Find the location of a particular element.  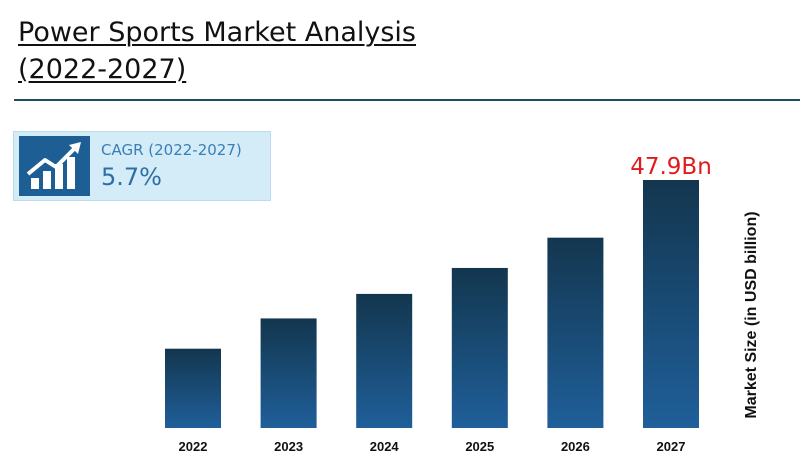

growth-chart-icon is located at coordinates (54, 166).